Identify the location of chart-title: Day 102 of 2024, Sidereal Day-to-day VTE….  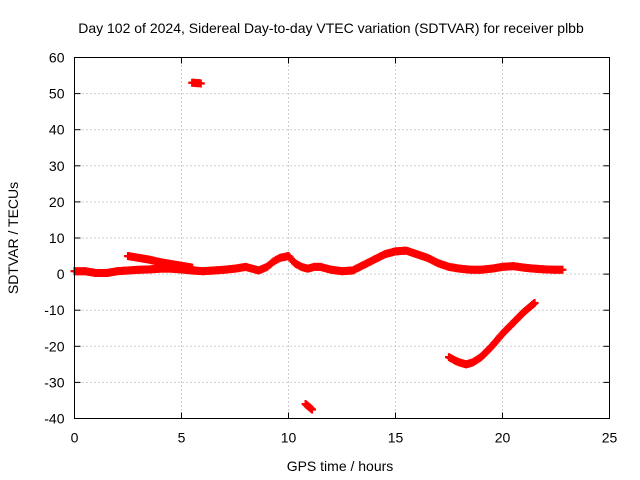
(331, 28).